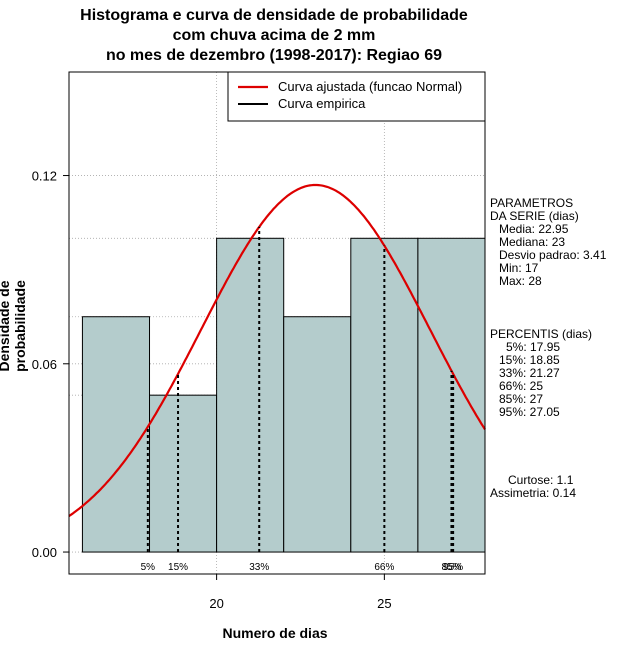 The width and height of the screenshot is (640, 660). I want to click on percentile-label-4: 85%, so click(451, 567).